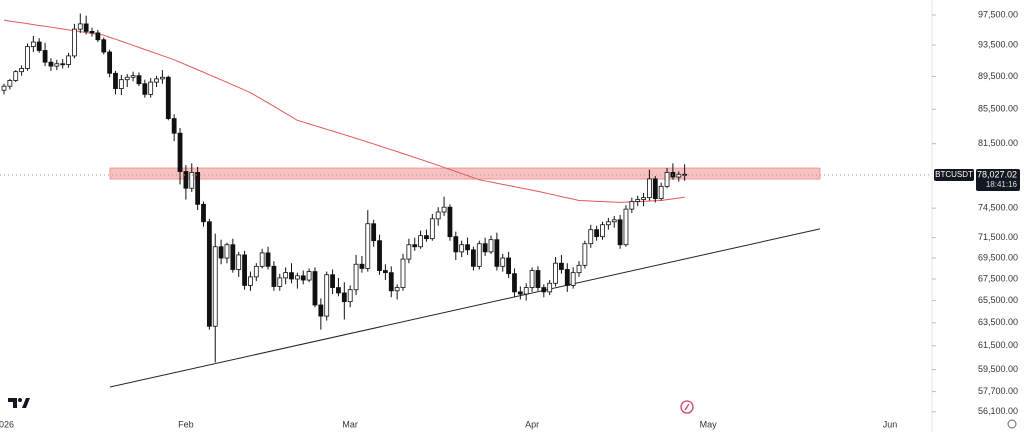  What do you see at coordinates (998, 369) in the screenshot?
I see `y-tick-label: 59,500.00` at bounding box center [998, 369].